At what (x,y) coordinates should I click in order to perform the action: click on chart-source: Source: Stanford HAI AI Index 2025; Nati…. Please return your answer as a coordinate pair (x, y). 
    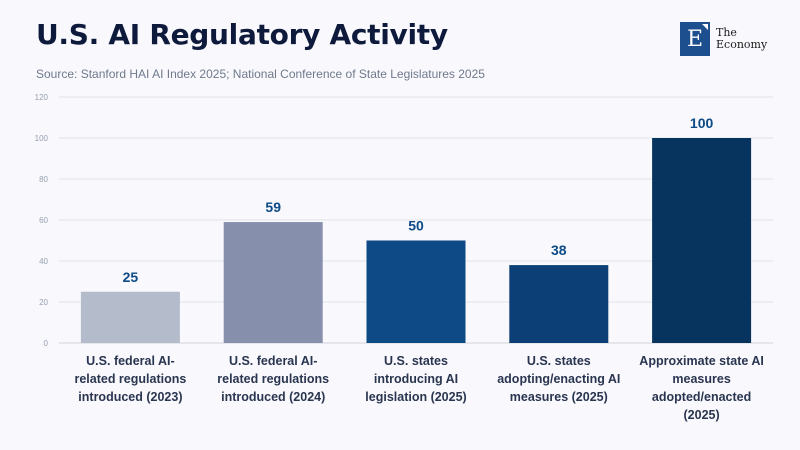
    Looking at the image, I should click on (260, 74).